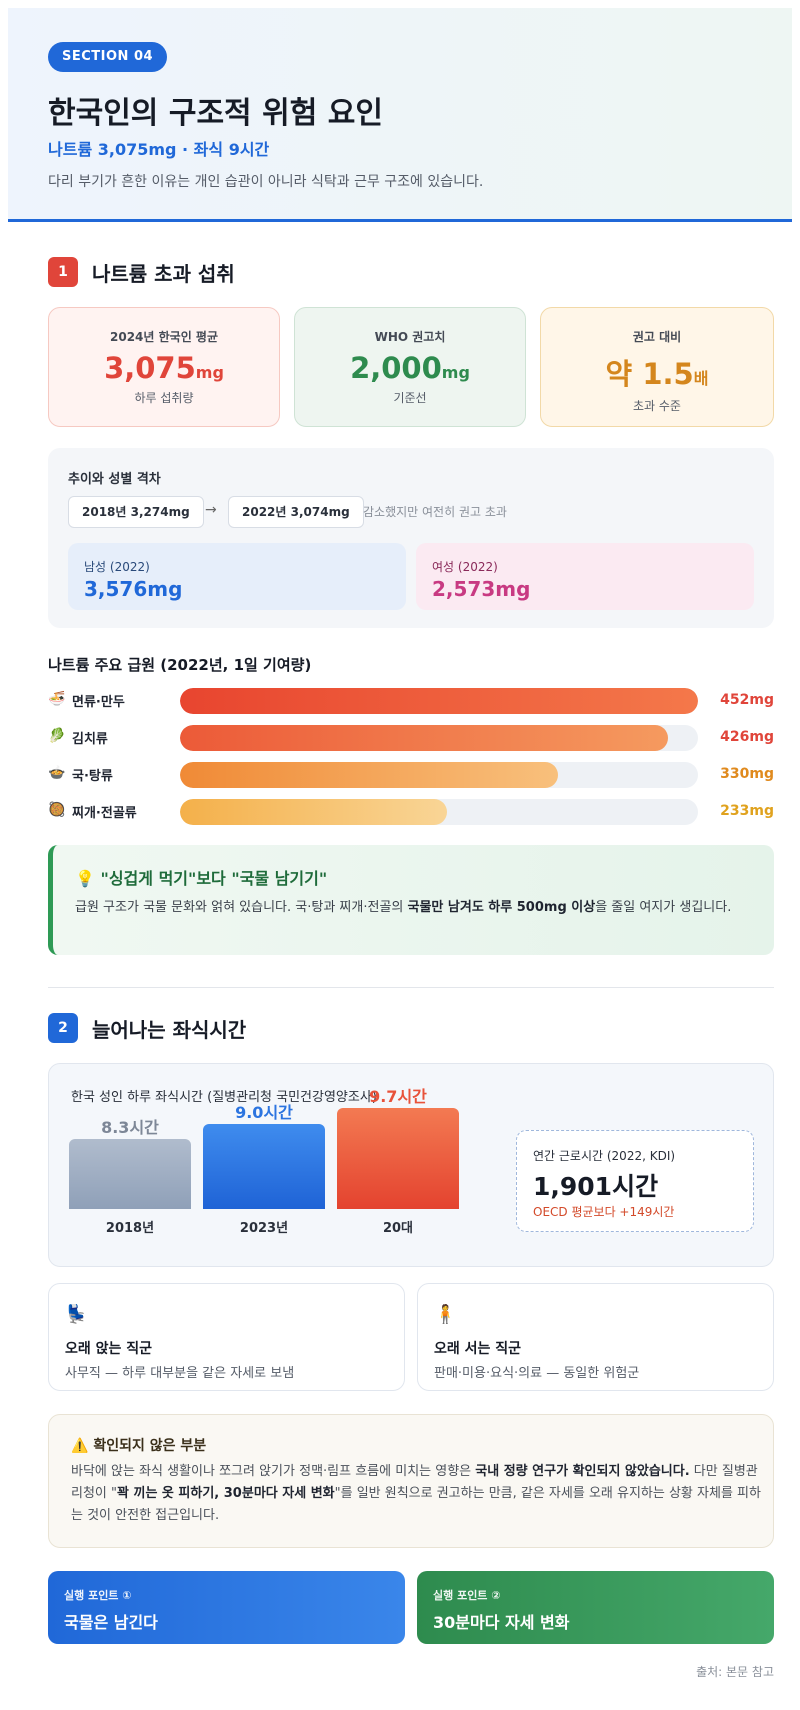  Describe the element at coordinates (109, 1349) in the screenshot. I see `job-title: 오래 앉는 직군` at that location.